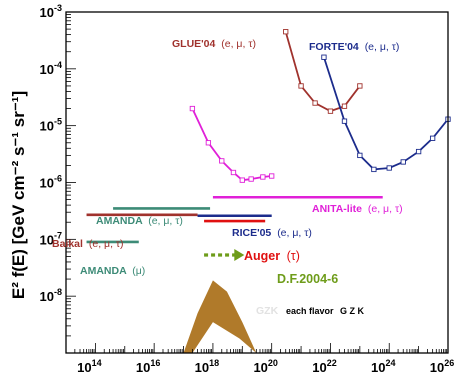 This screenshot has height=381, width=458. I want to click on forte-name: FORTE'04, so click(334, 47).